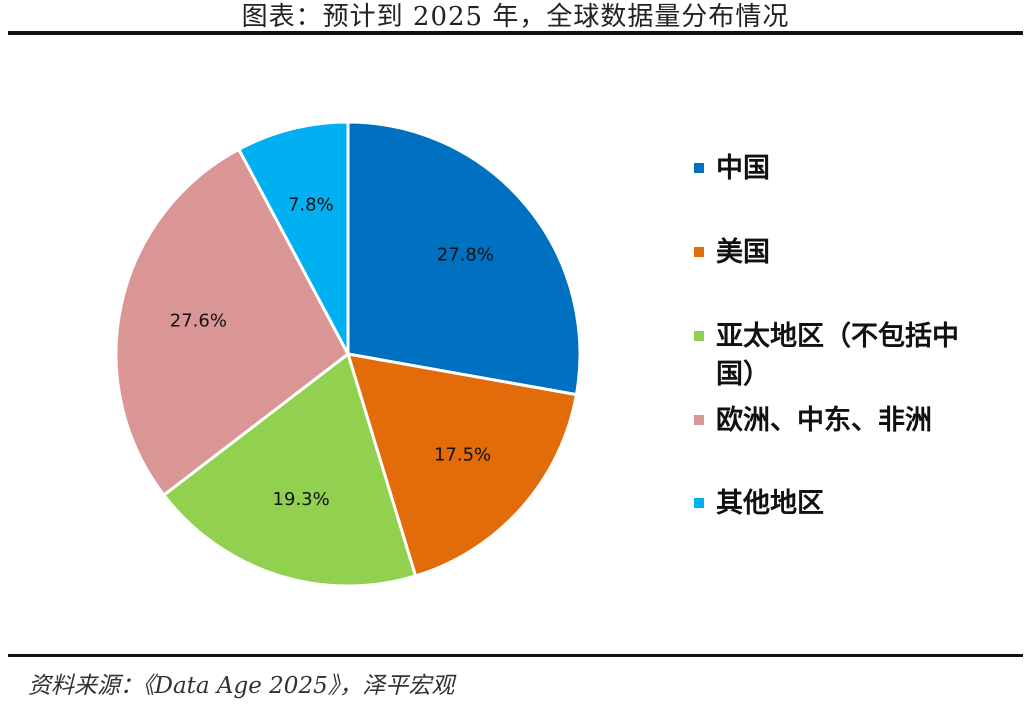  Describe the element at coordinates (699, 336) in the screenshot. I see `legend-swatch-apac` at that location.